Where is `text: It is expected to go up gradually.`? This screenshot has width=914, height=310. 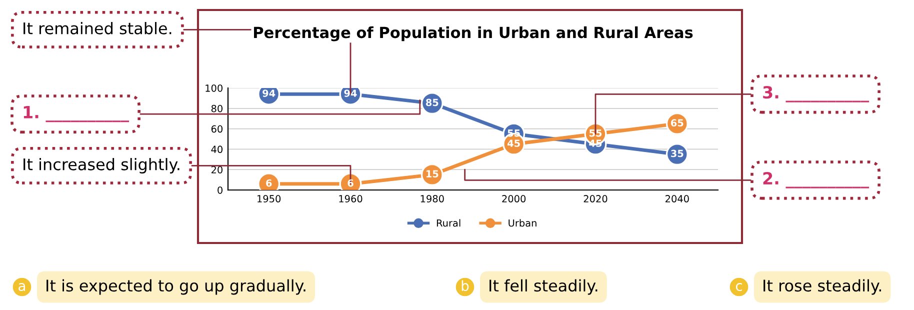
text: It is expected to go up gradually. is located at coordinates (176, 287).